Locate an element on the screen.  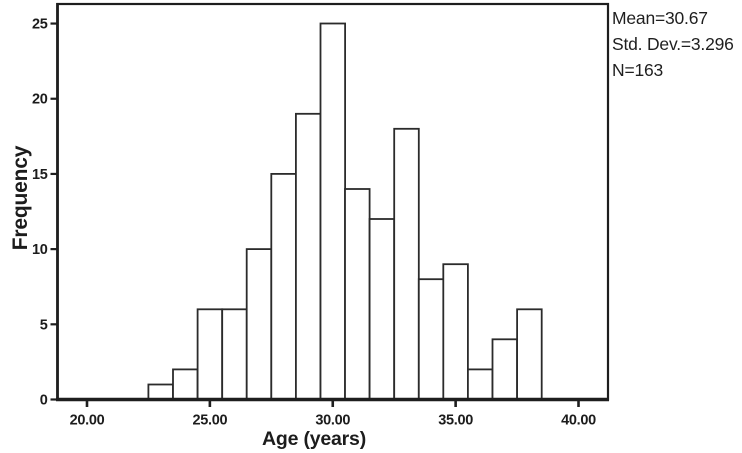
y-axis-title: Frequency is located at coordinates (20, 197).